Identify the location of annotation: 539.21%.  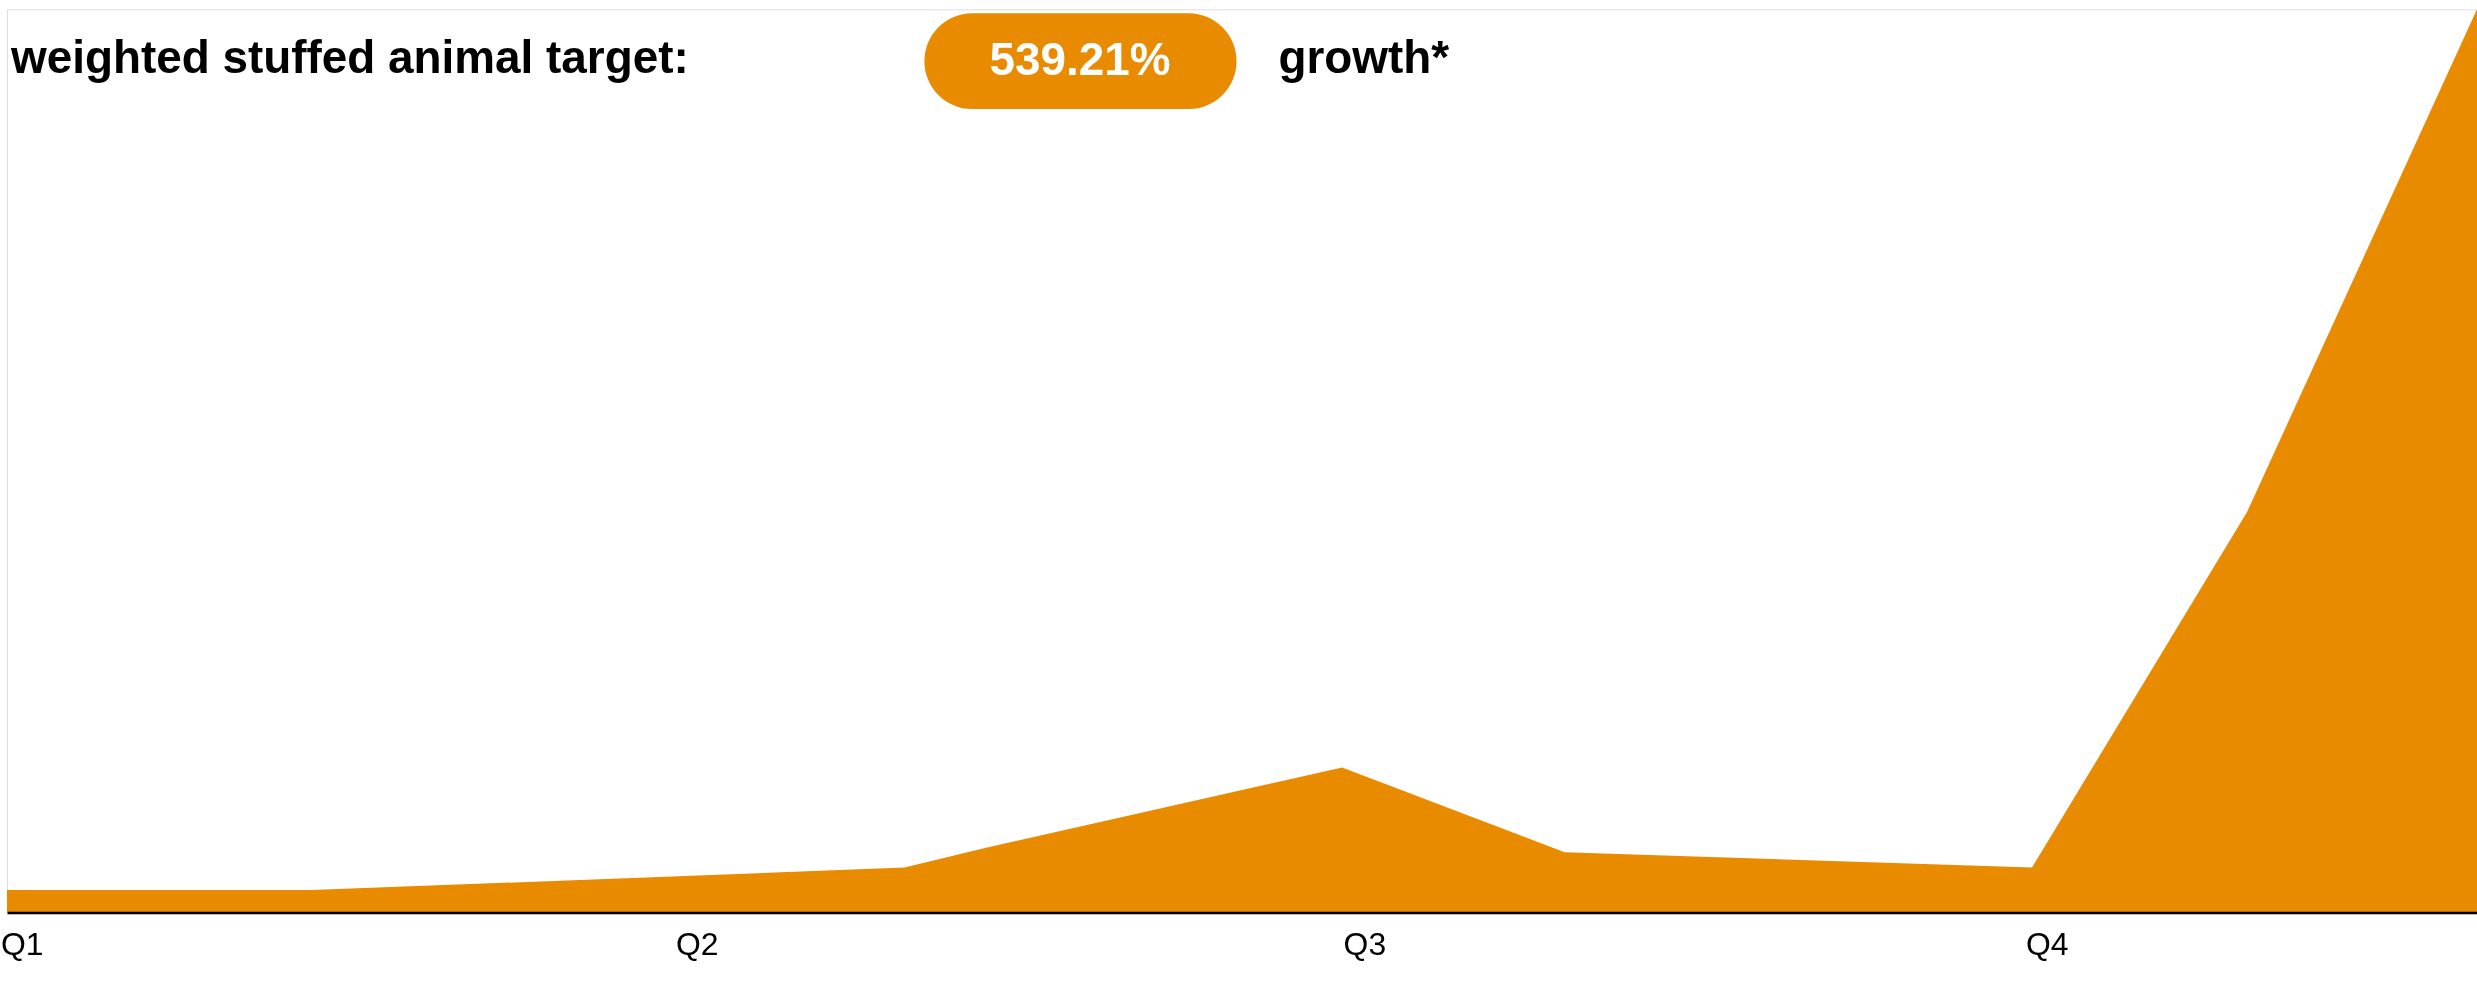
(1080, 59).